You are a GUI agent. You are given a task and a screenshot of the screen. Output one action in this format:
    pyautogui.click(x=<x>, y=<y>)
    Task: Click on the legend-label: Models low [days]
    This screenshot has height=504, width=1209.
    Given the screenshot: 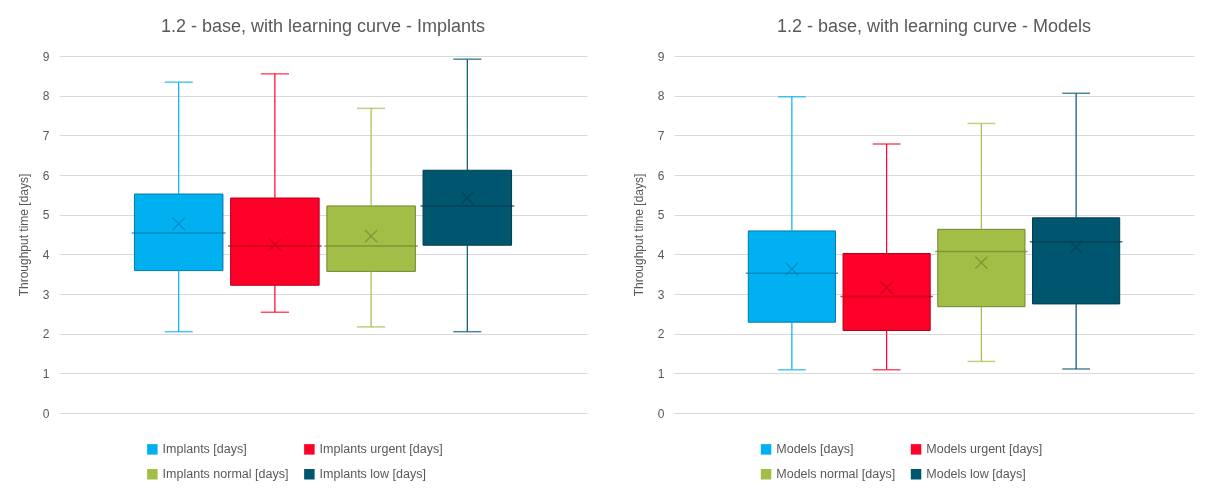 What is the action you would take?
    pyautogui.click(x=976, y=474)
    